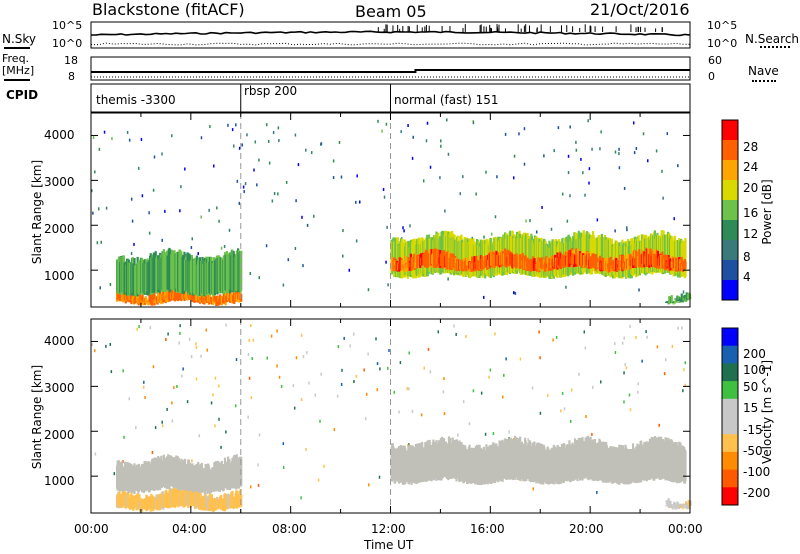 This screenshot has height=554, width=800. What do you see at coordinates (753, 430) in the screenshot?
I see `vel-cb-tick-m15: -15` at bounding box center [753, 430].